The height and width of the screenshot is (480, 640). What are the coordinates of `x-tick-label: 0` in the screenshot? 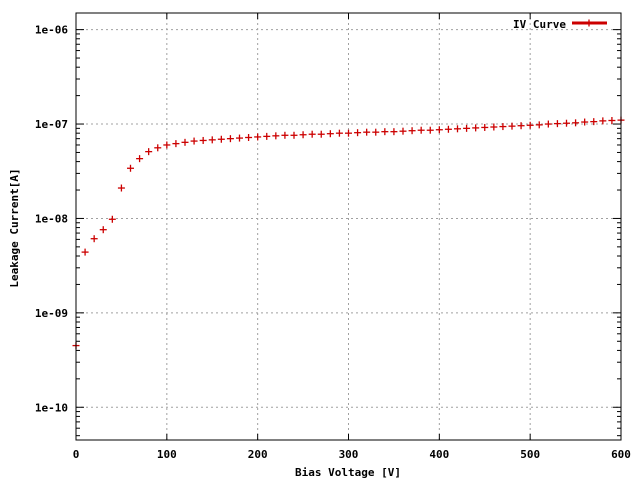 It's located at (76, 454).